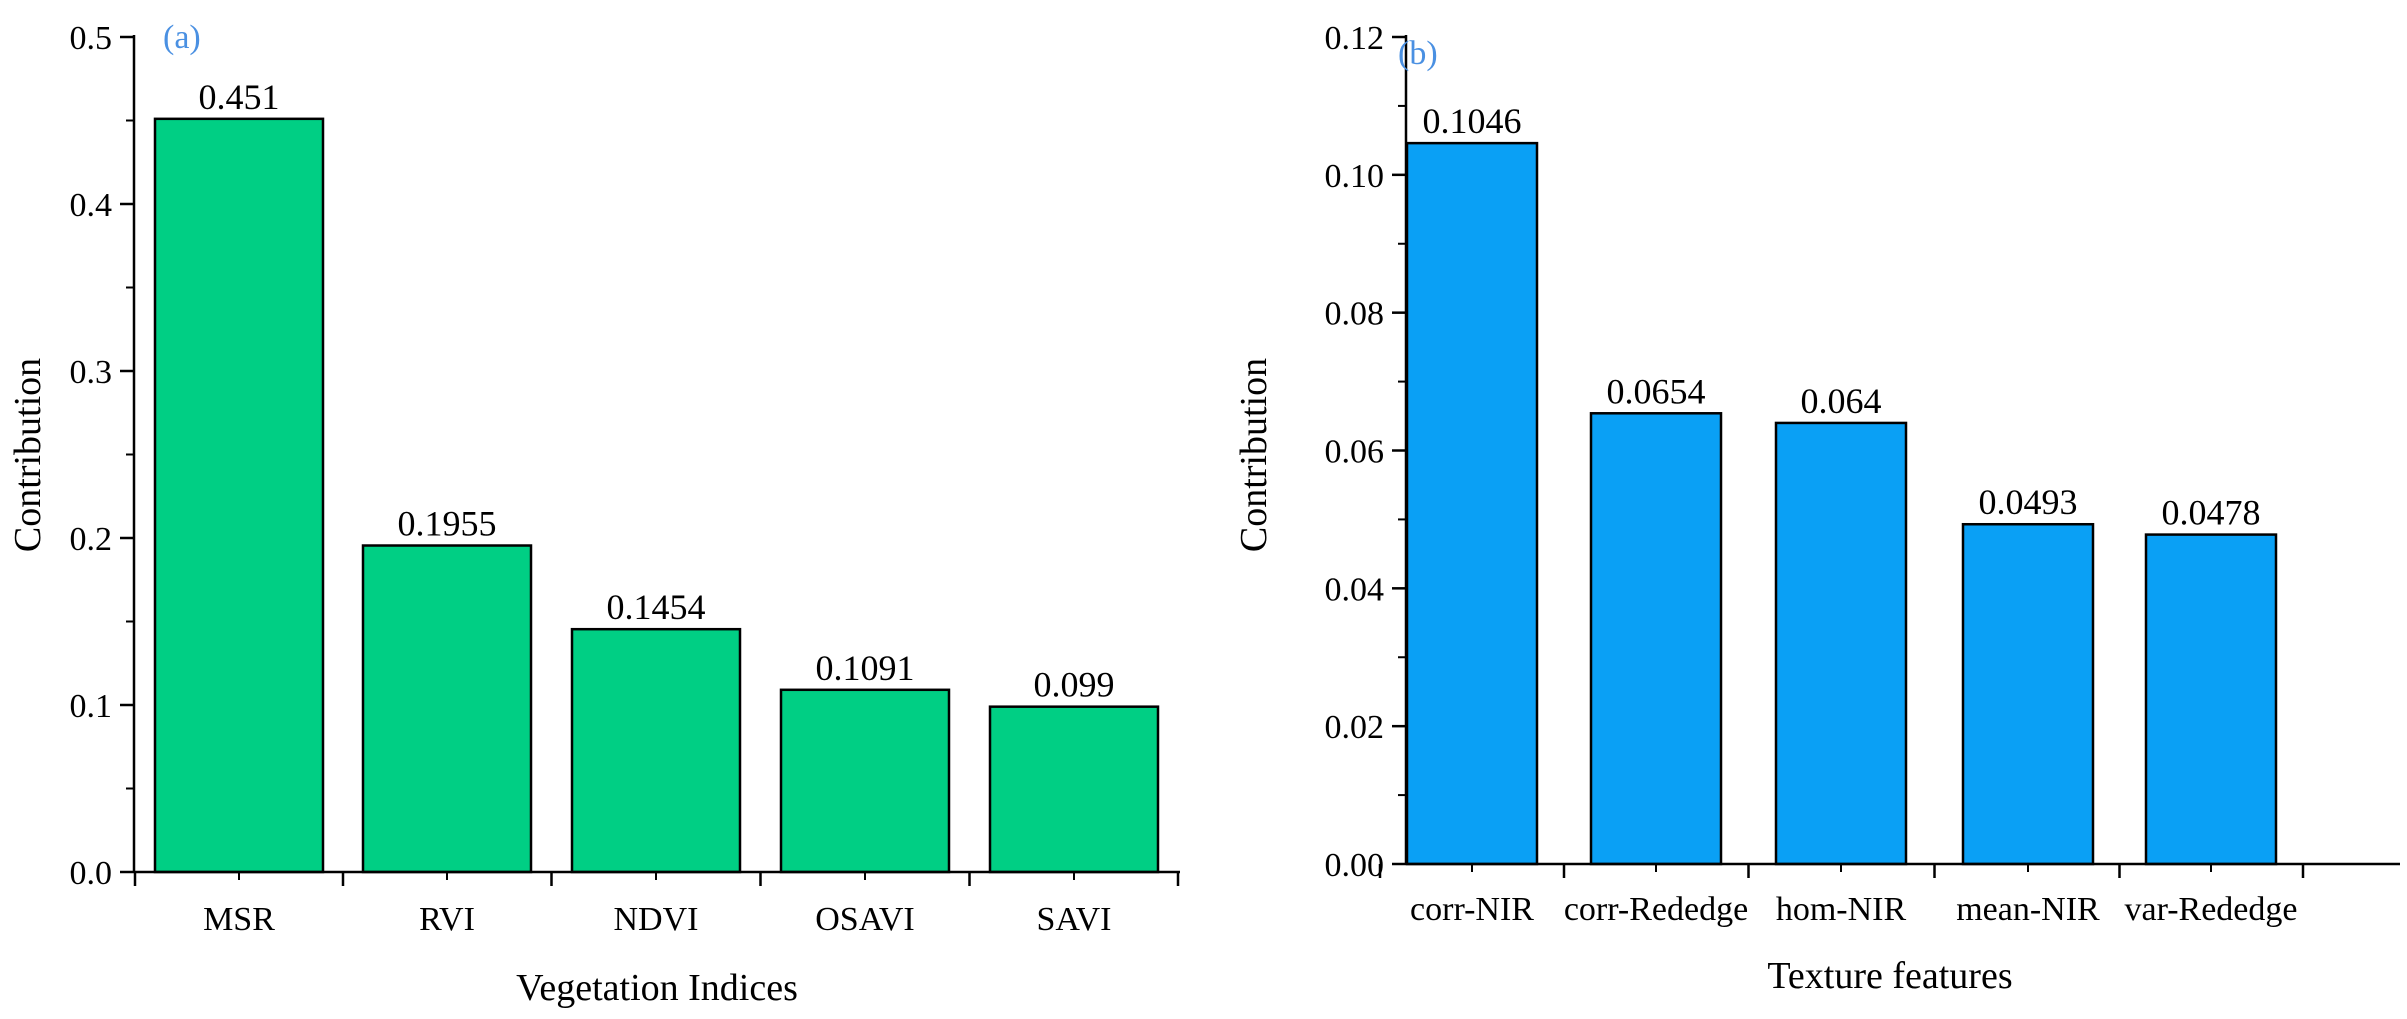 The width and height of the screenshot is (2407, 1019). What do you see at coordinates (2210, 909) in the screenshot?
I see `x-tick-label: var-Rededge` at bounding box center [2210, 909].